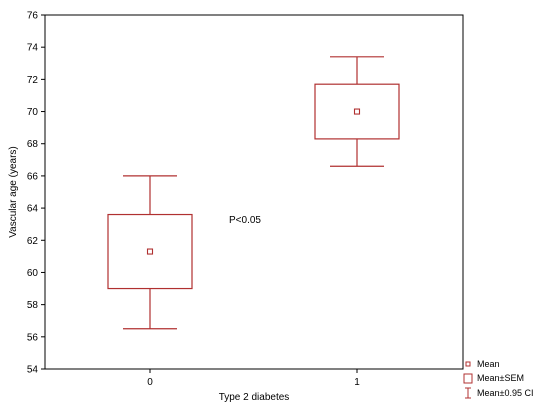  I want to click on x-tick-label: 0, so click(150, 382).